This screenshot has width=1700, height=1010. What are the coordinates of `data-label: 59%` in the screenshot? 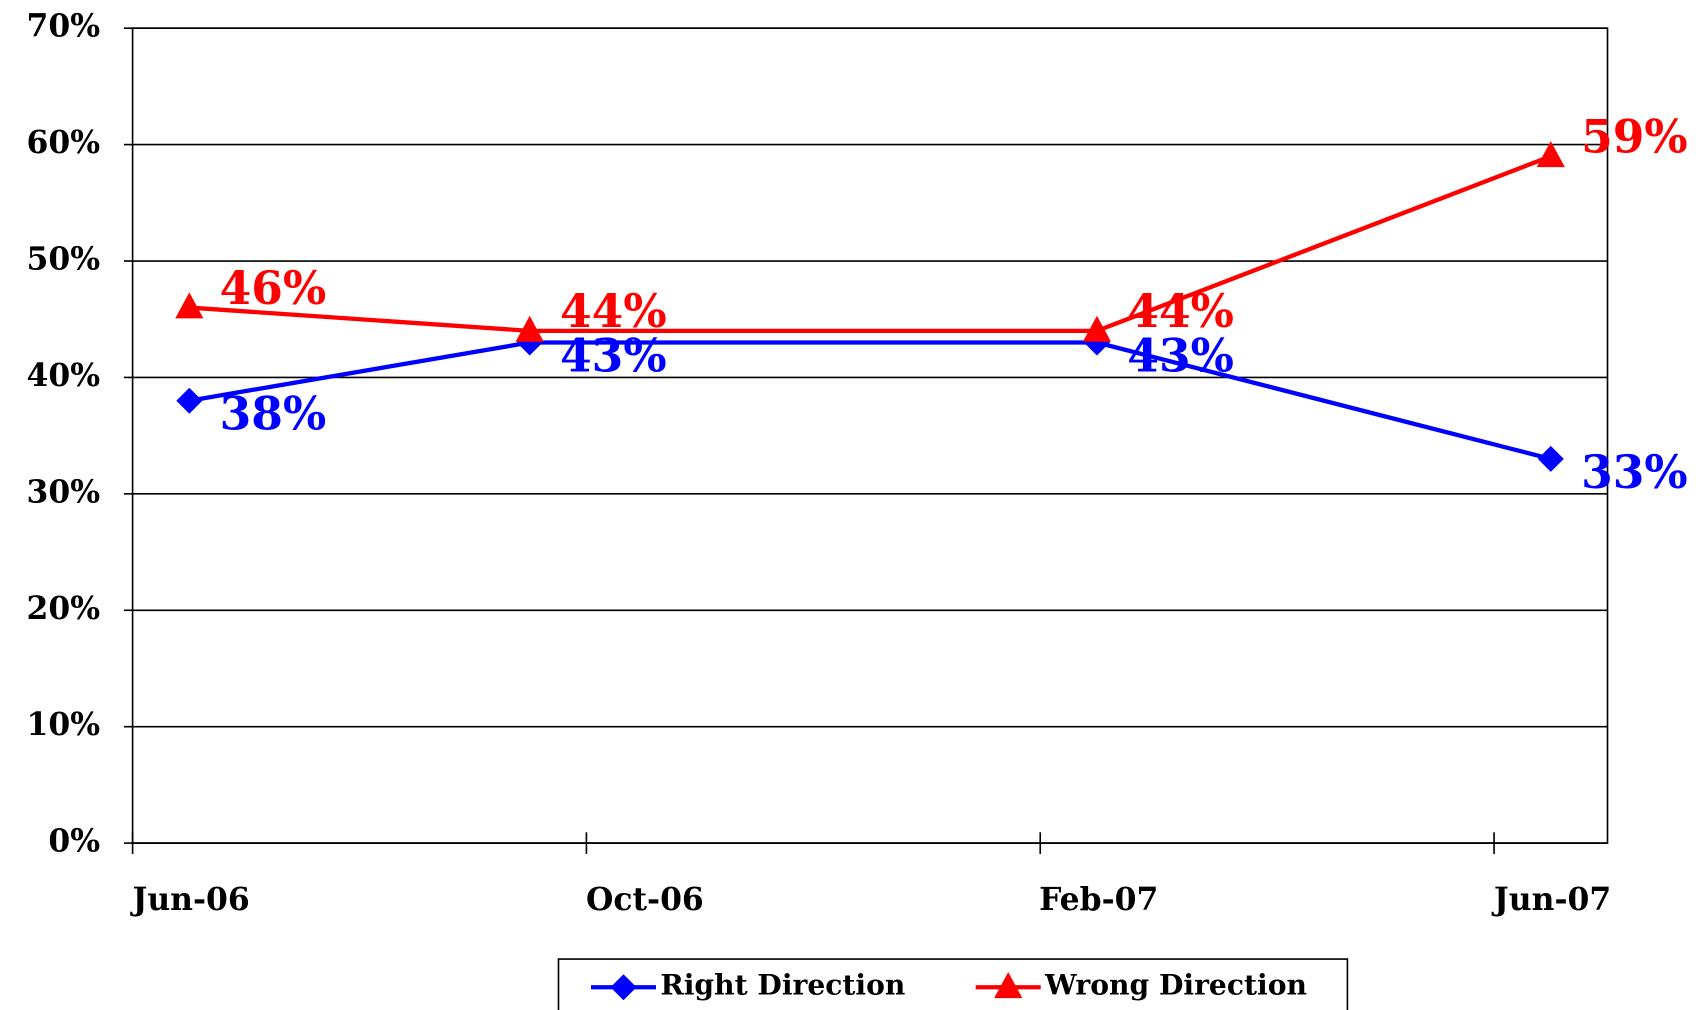 It's located at (1634, 137).